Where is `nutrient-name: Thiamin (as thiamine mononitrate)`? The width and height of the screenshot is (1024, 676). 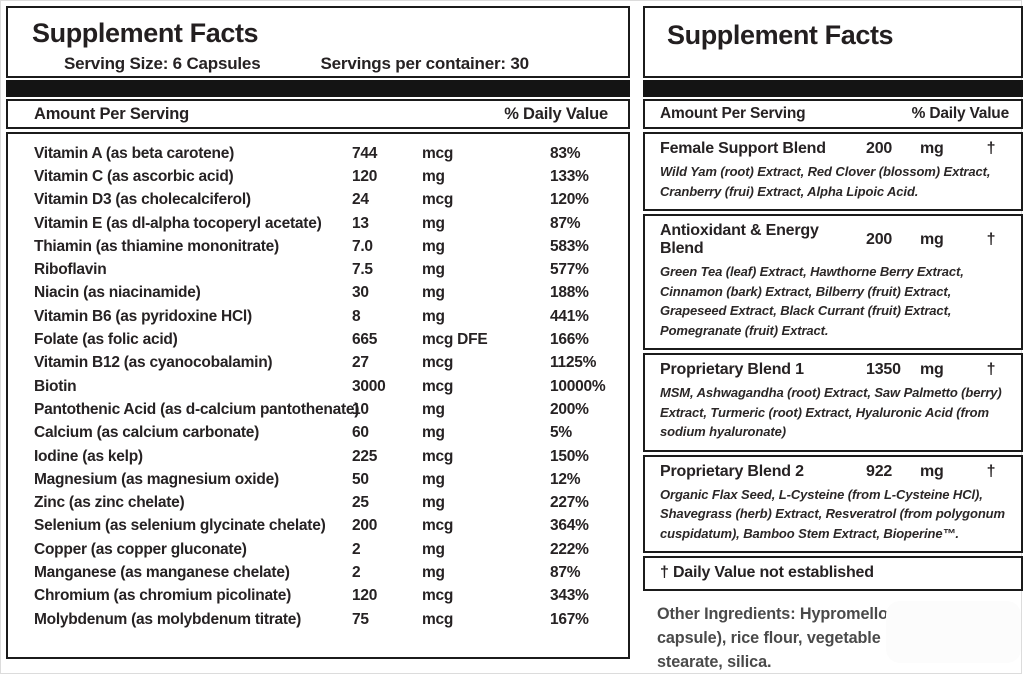 nutrient-name: Thiamin (as thiamine mononitrate) is located at coordinates (156, 246).